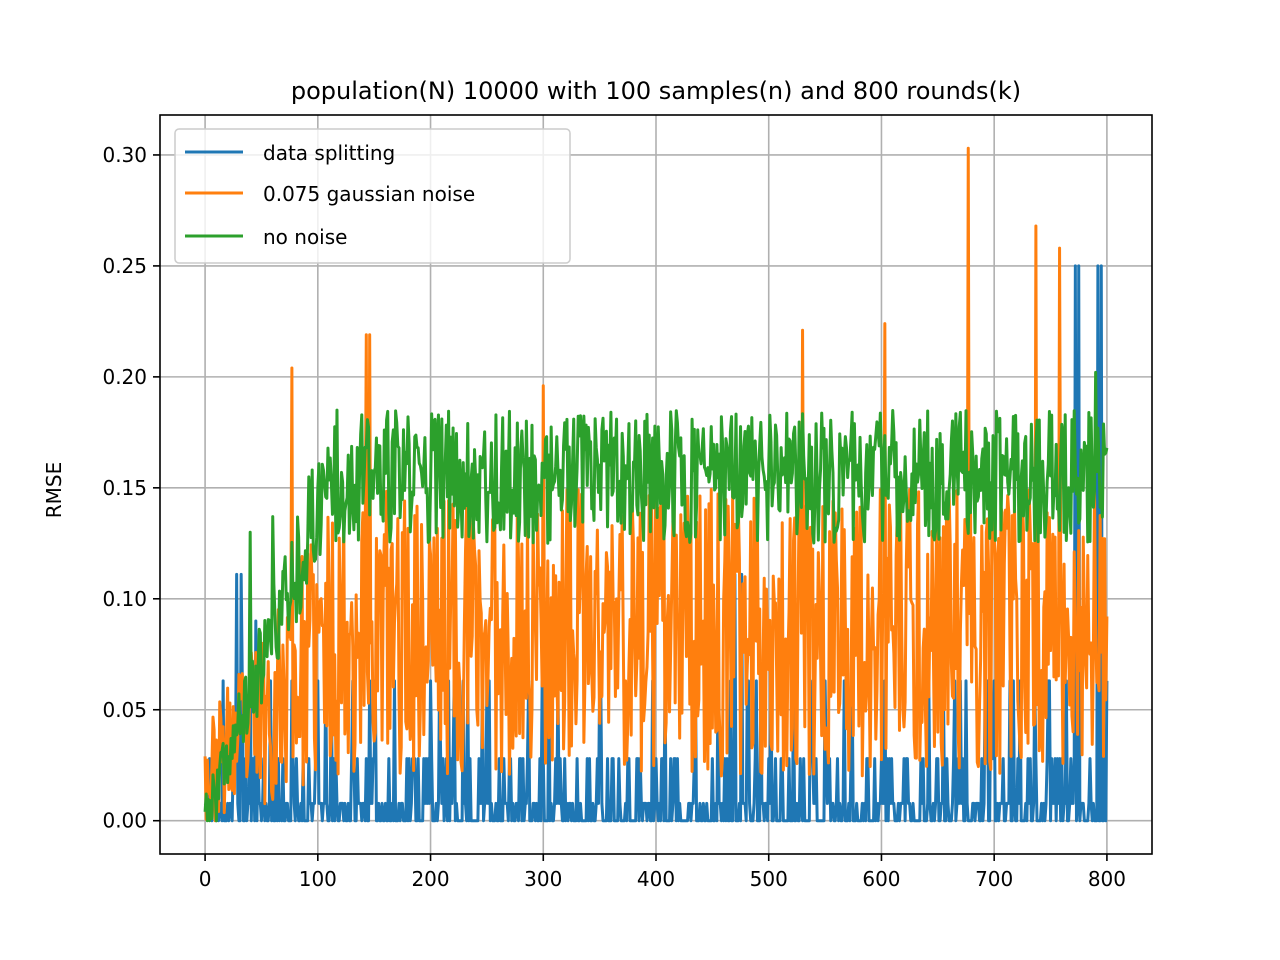 Image resolution: width=1280 pixels, height=960 pixels. Describe the element at coordinates (305, 237) in the screenshot. I see `legend-label-no-noise: no noise` at that location.